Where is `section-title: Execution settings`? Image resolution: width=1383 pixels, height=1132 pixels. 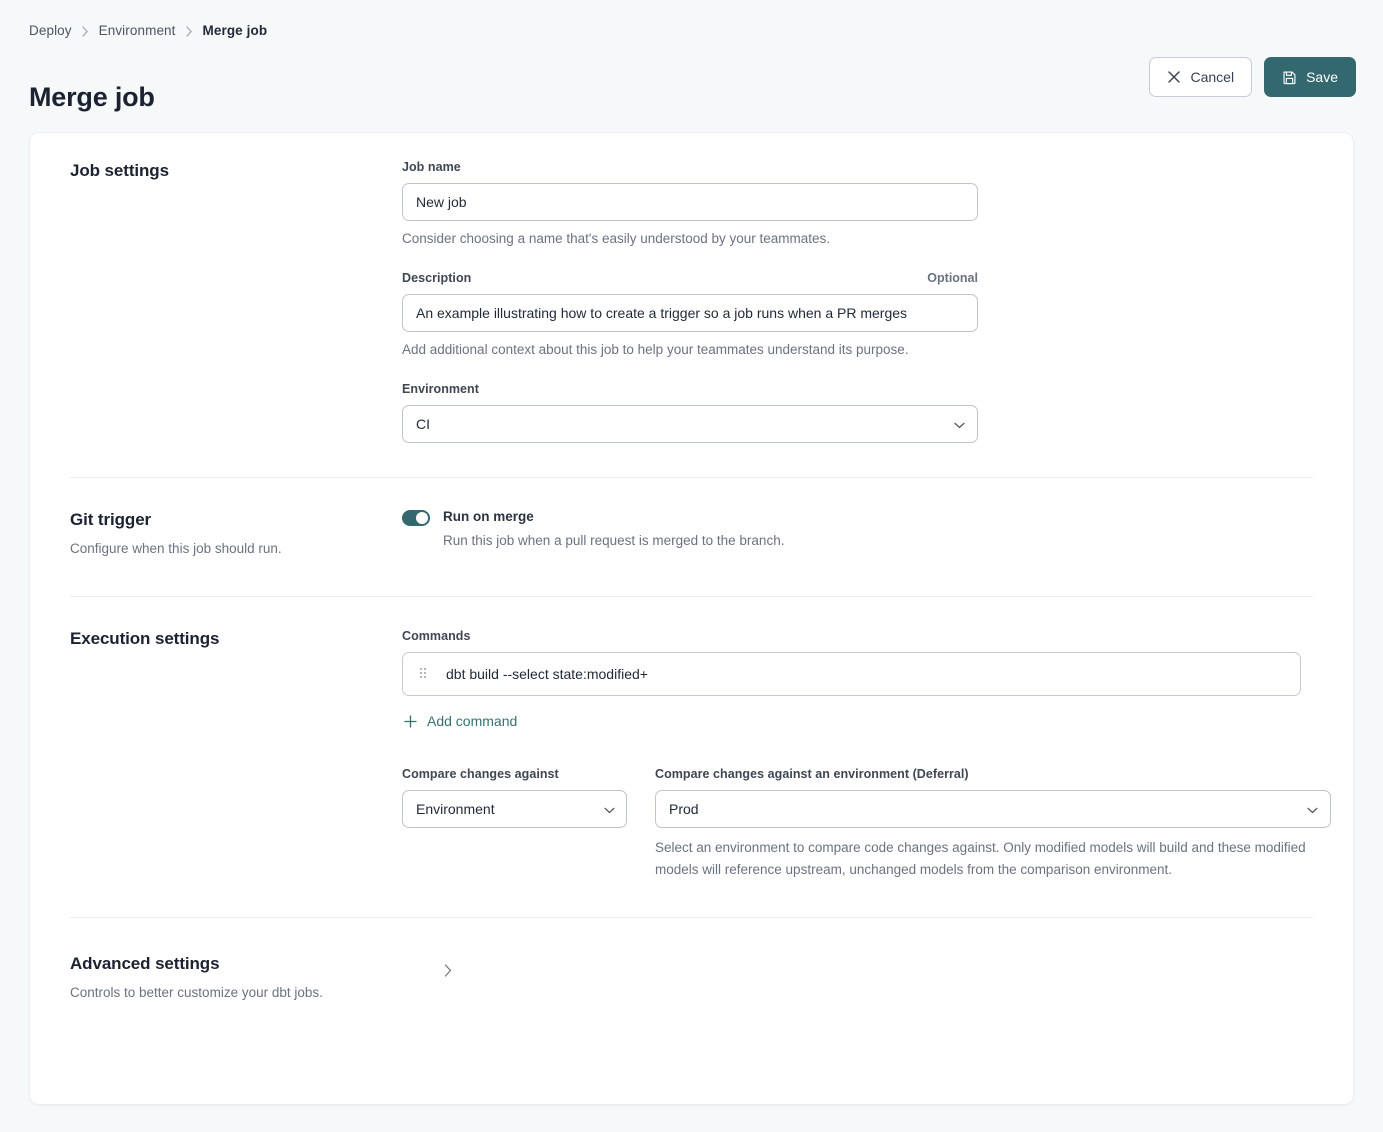 section-title: Execution settings is located at coordinates (145, 638).